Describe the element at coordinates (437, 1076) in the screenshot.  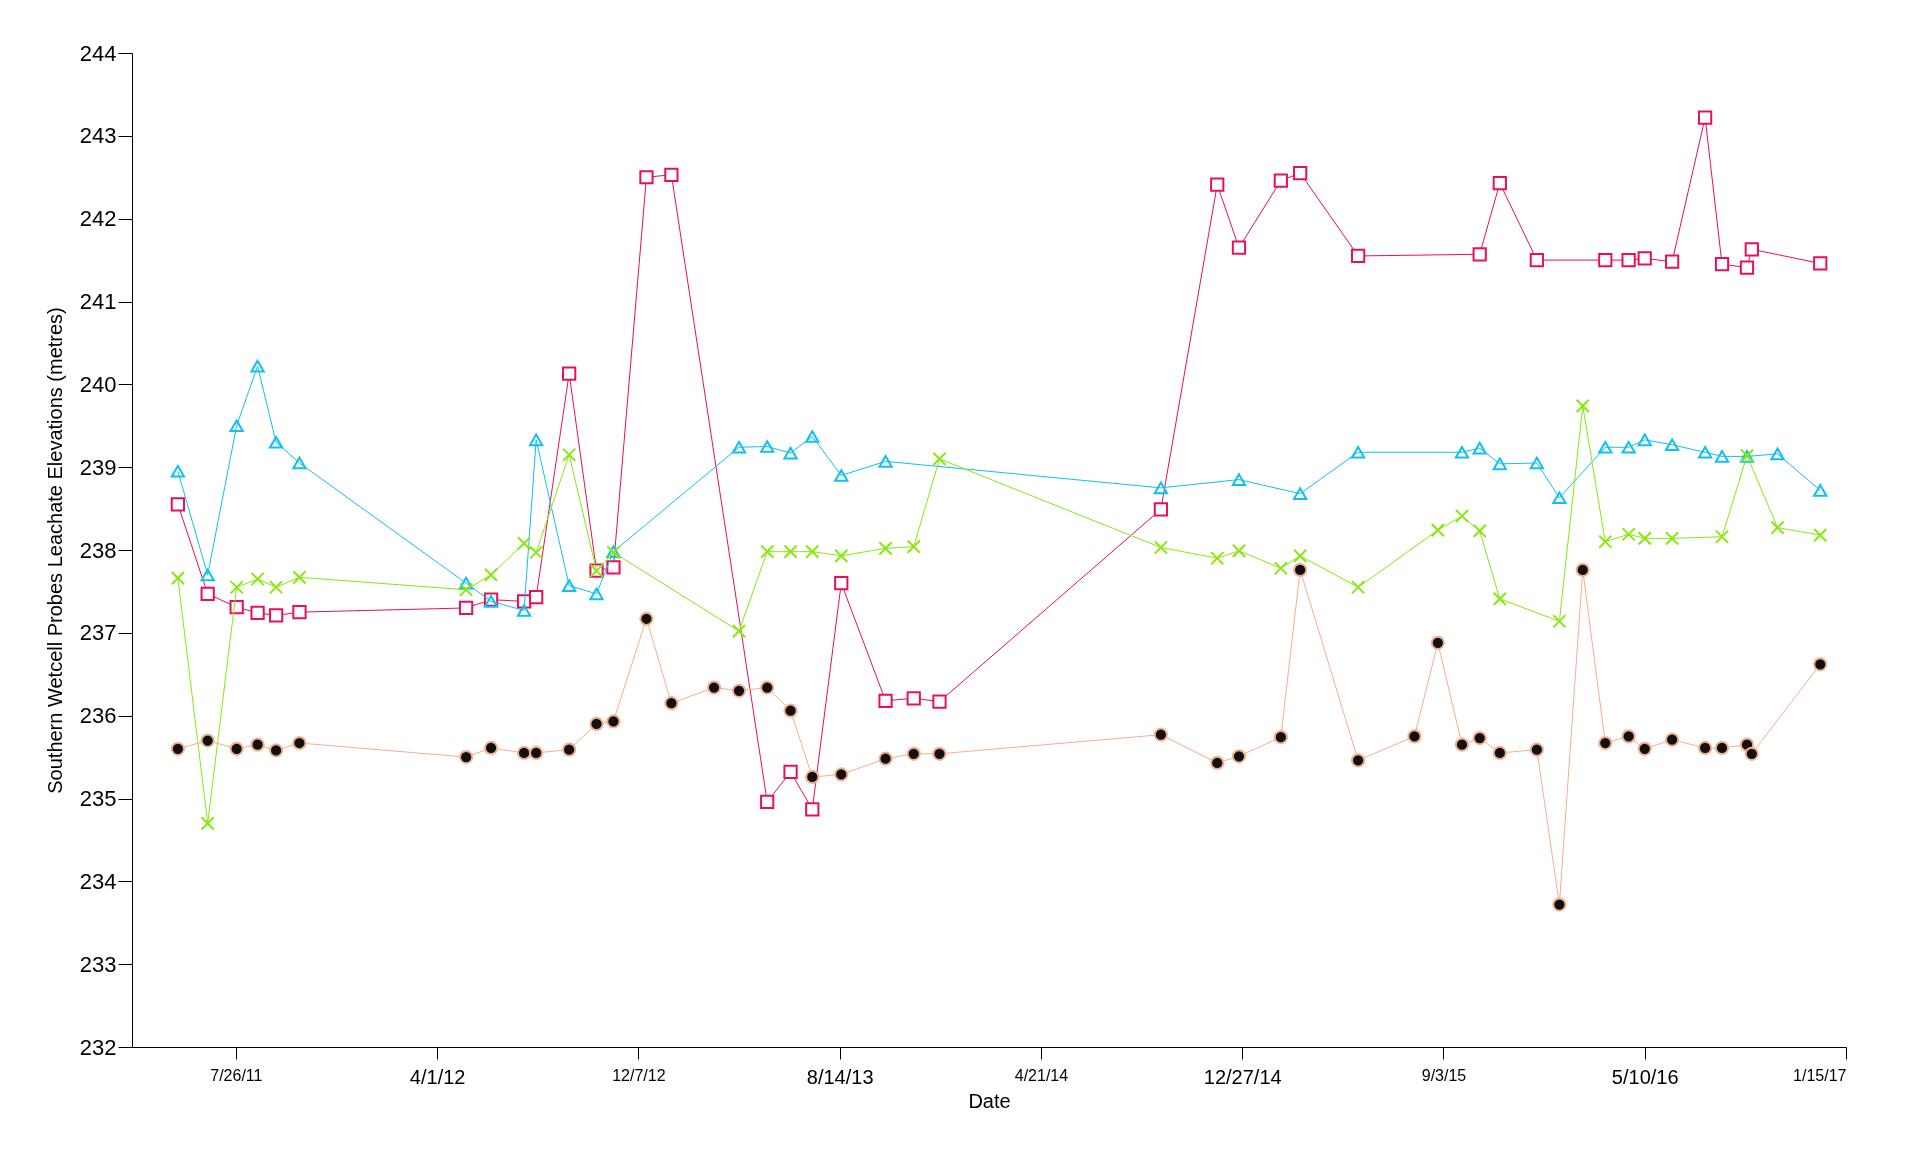
I see `x-tick-label: 4/1/12` at that location.